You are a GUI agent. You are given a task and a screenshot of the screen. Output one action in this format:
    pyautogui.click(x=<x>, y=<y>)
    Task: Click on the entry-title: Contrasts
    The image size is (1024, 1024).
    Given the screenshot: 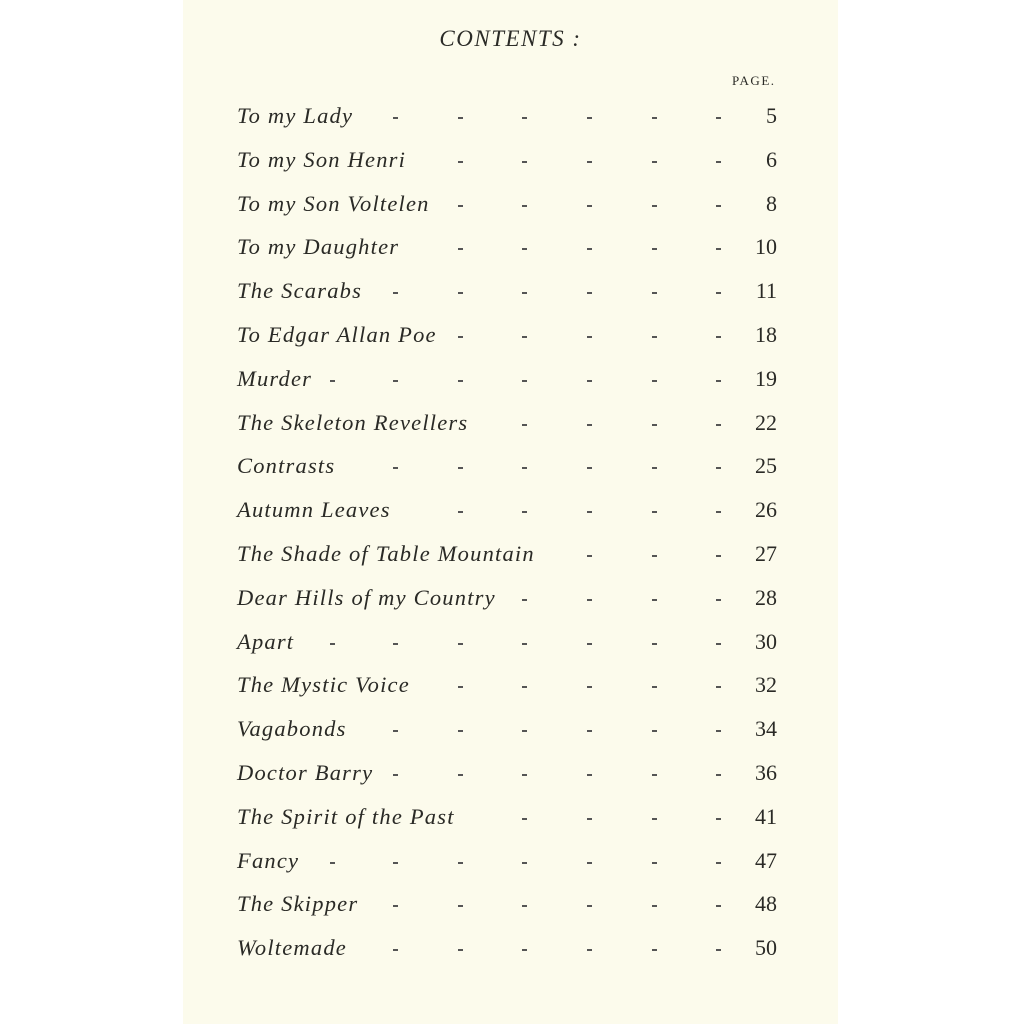 What is the action you would take?
    pyautogui.click(x=286, y=466)
    